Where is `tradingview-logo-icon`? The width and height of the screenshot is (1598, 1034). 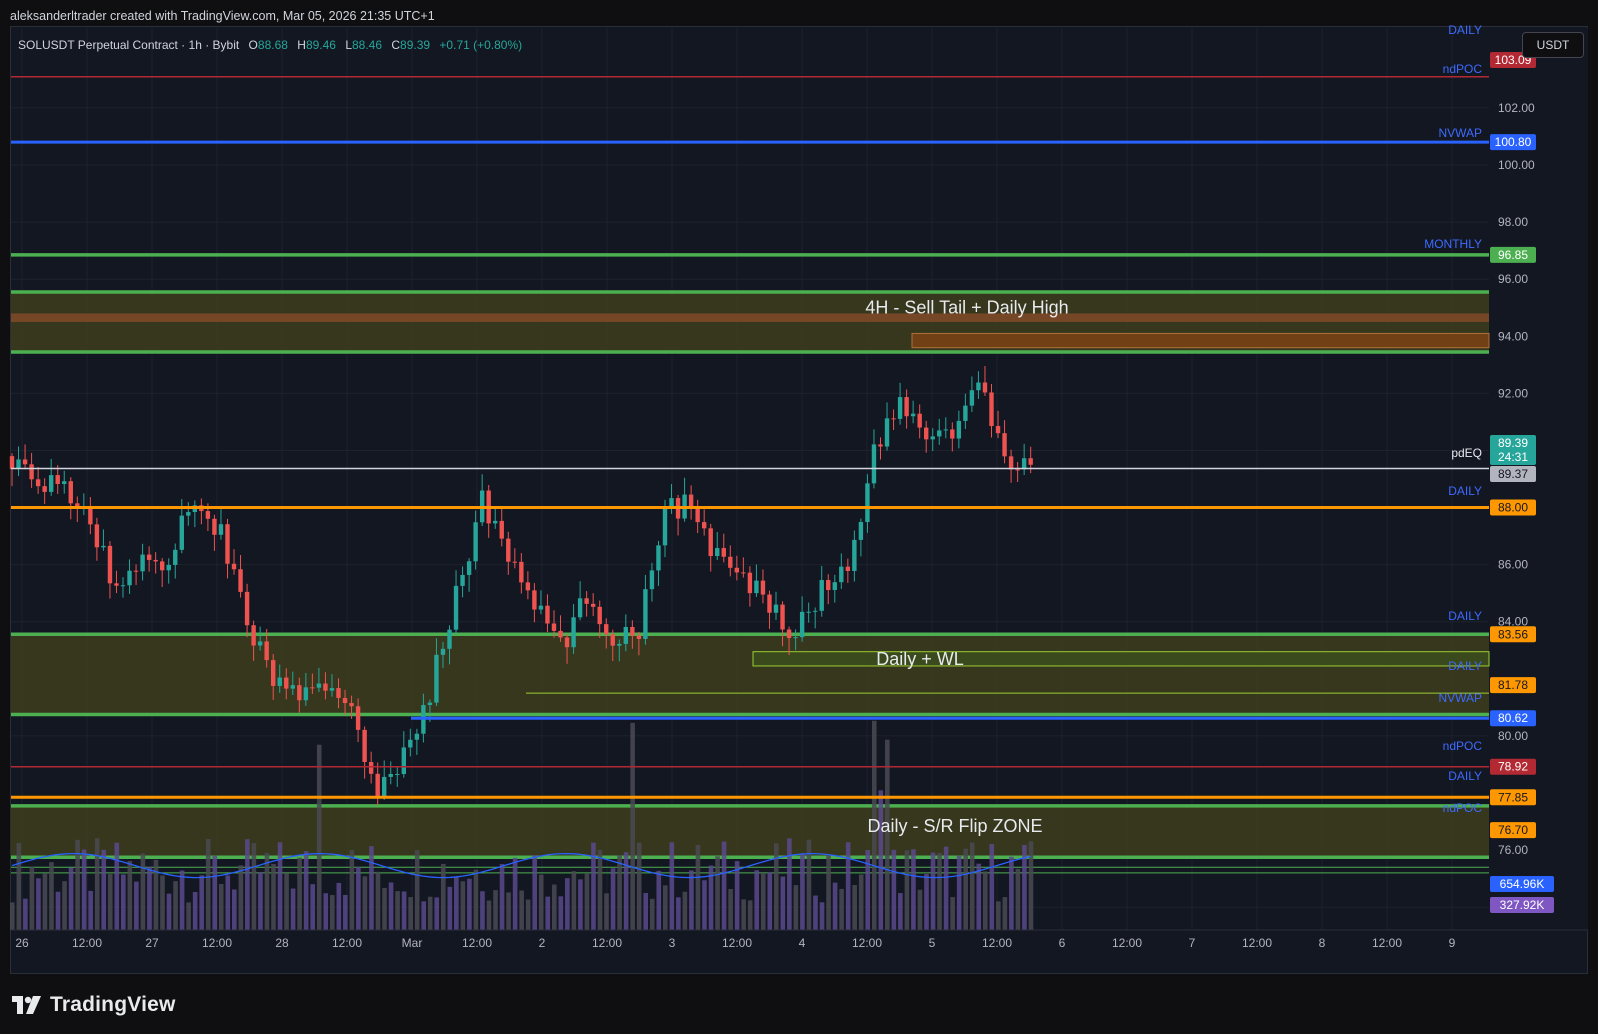 tradingview-logo-icon is located at coordinates (26, 1005).